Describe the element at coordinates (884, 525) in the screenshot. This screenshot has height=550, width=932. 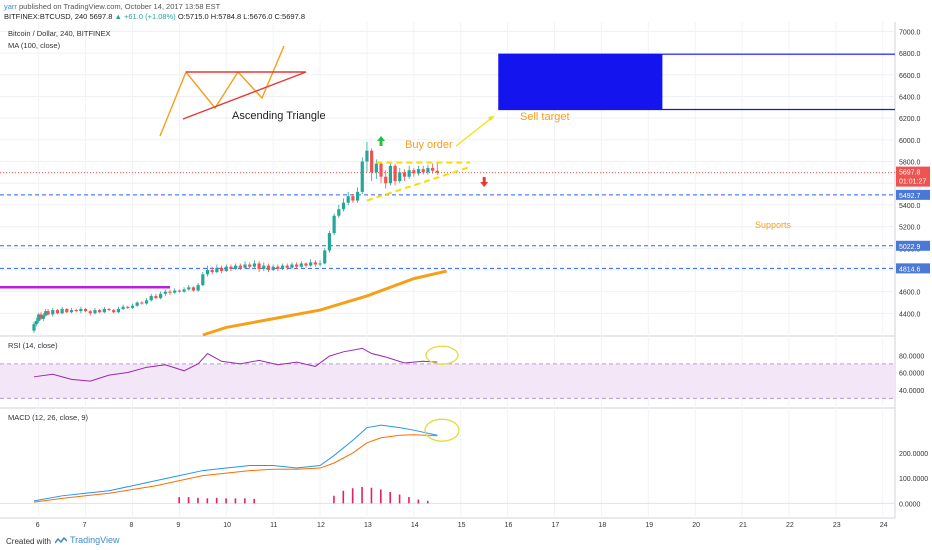
I see `time-tick-label: 24` at that location.